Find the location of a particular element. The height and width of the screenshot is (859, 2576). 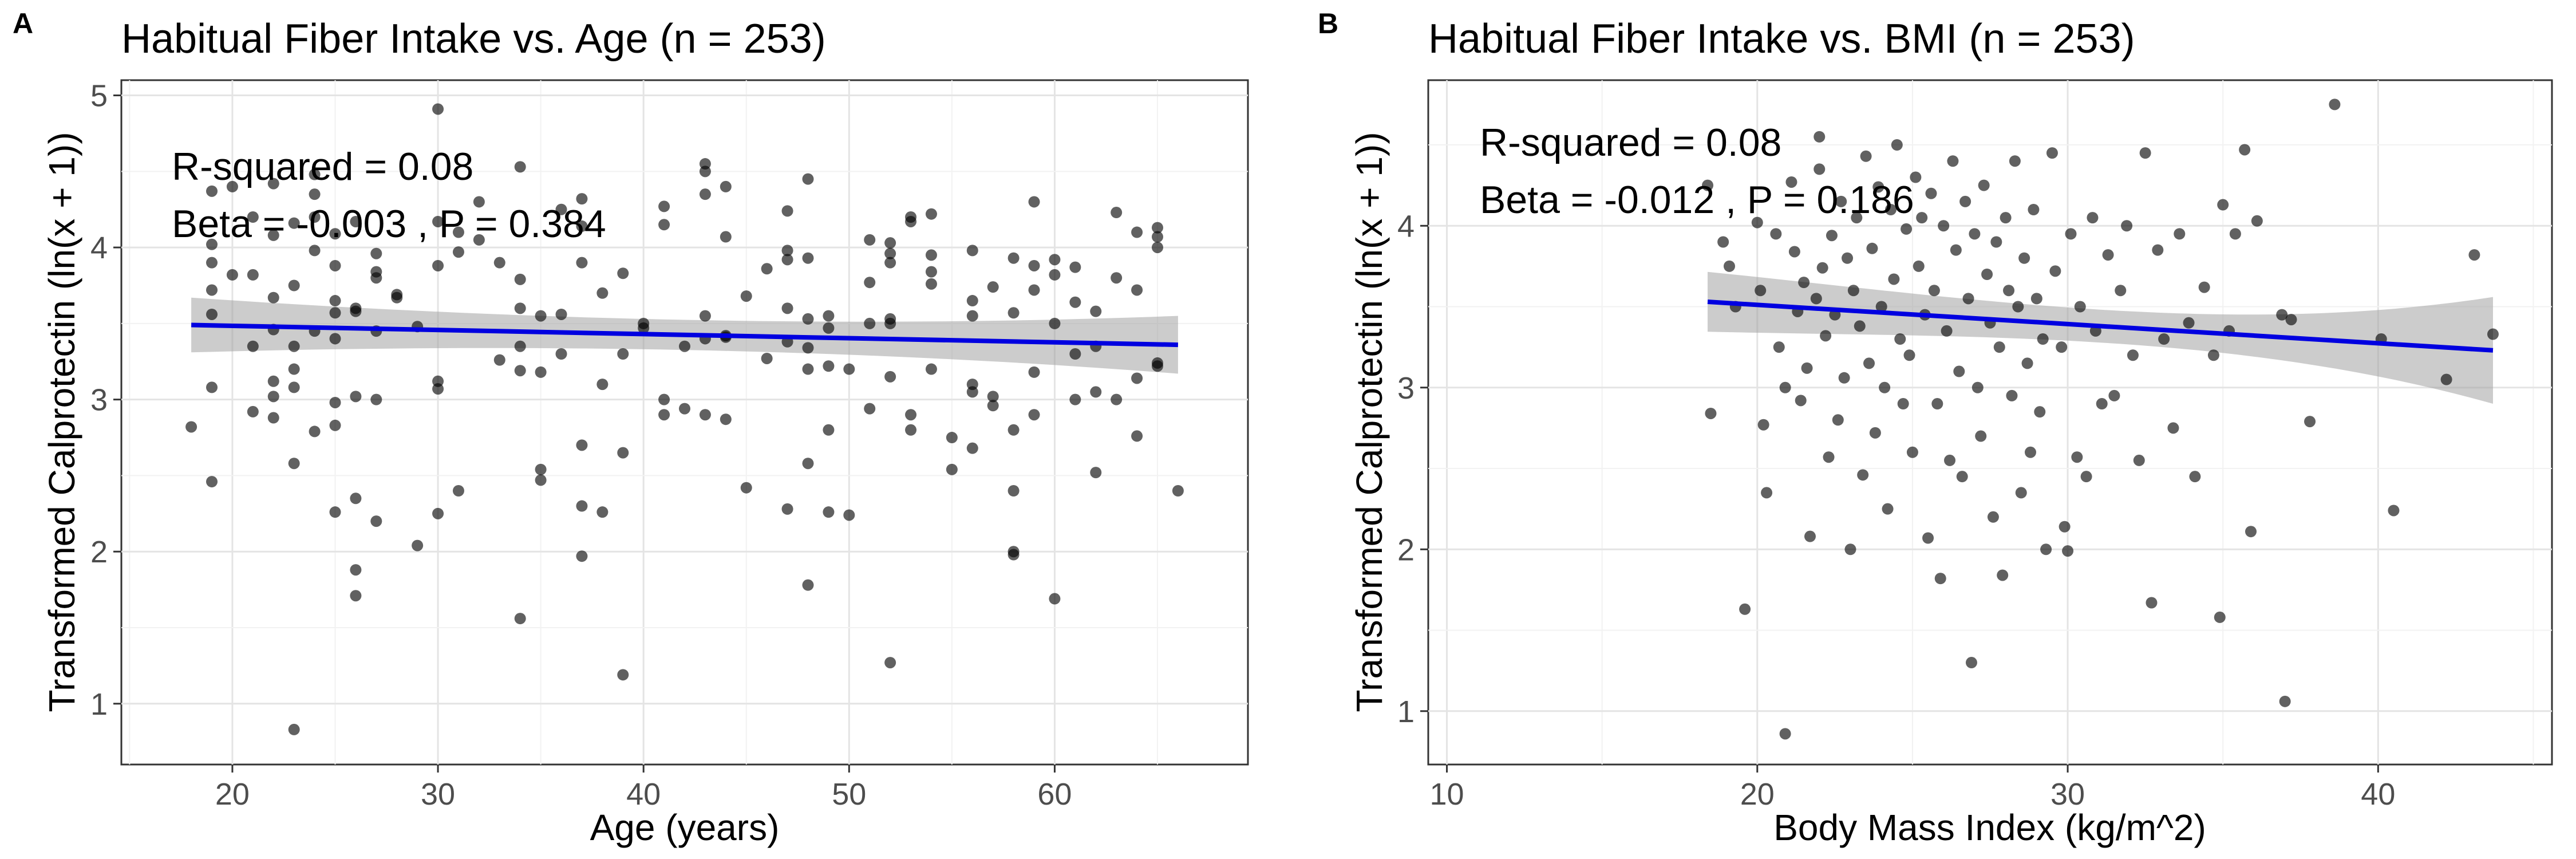

chart-title-a: Habitual Fiber Intake vs. Age (n = 253) is located at coordinates (473, 39).